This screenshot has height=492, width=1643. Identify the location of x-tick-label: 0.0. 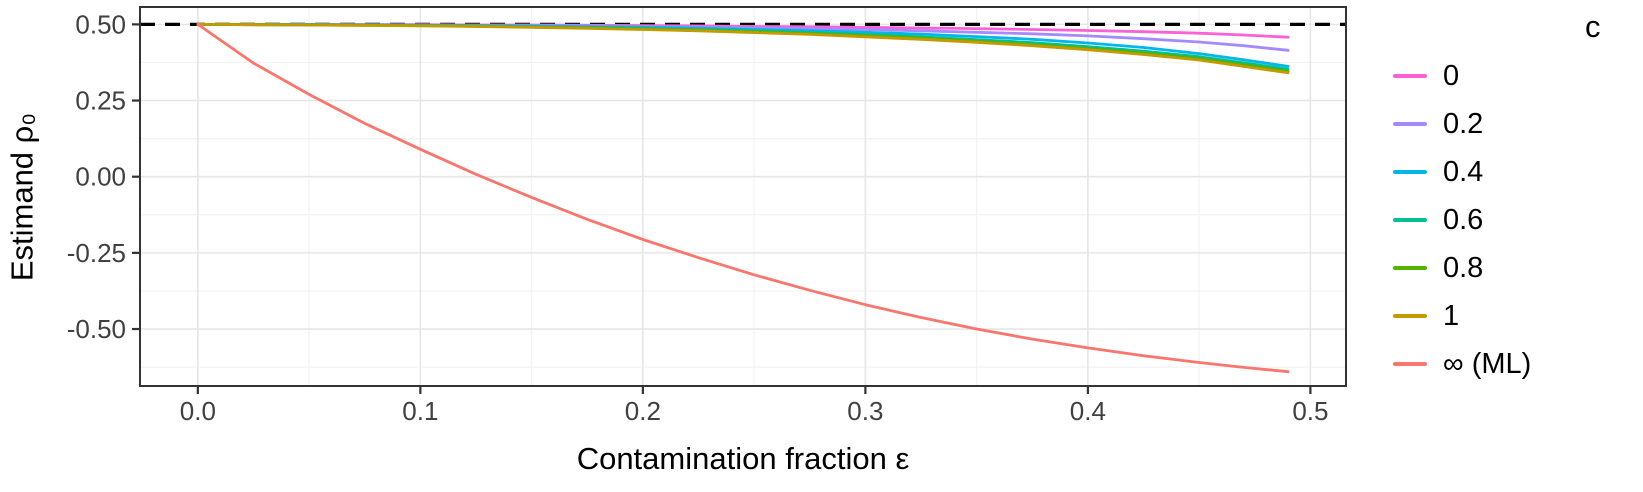
(198, 411).